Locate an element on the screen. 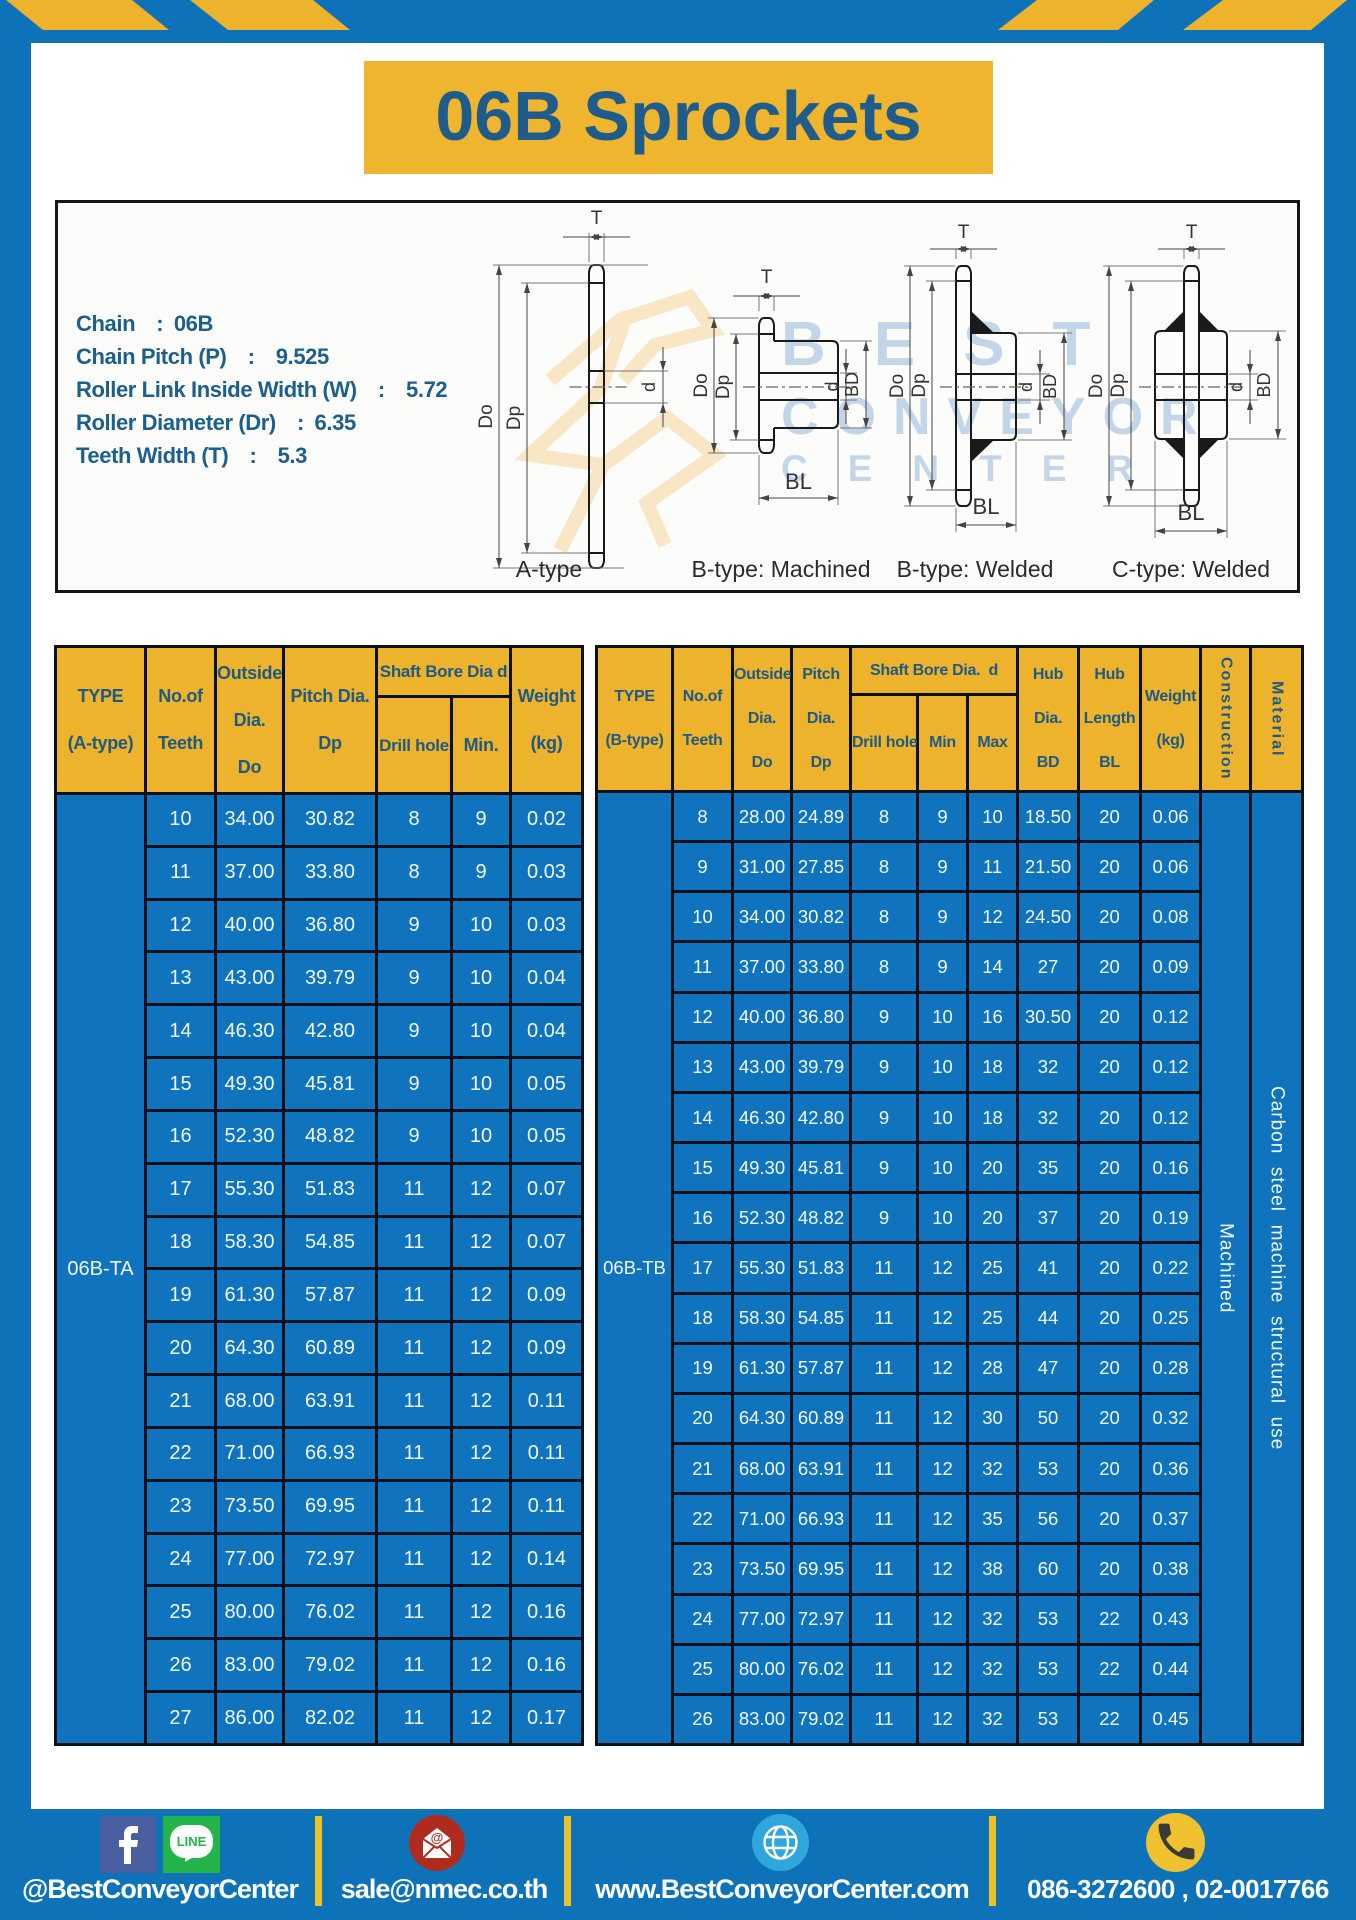  svg-text: B-type: Welded is located at coordinates (975, 569).